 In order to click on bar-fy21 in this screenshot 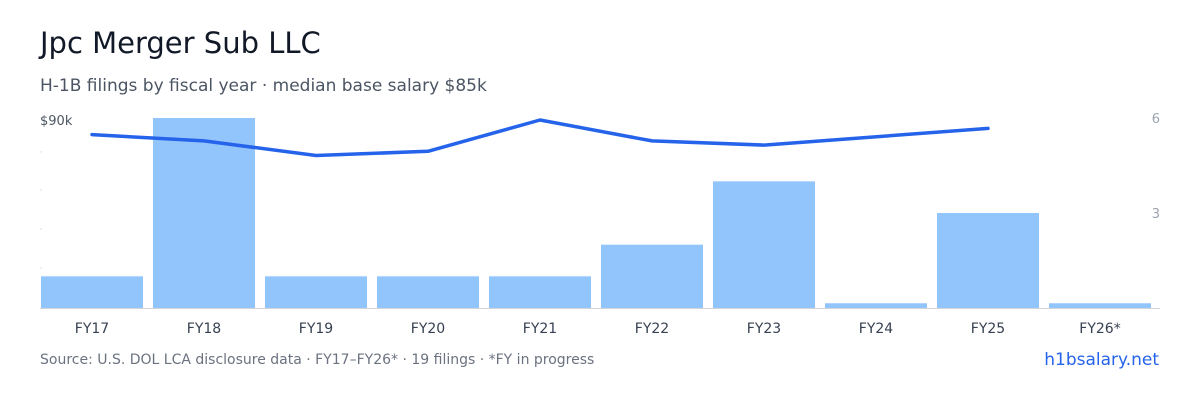, I will do `click(540, 292)`.